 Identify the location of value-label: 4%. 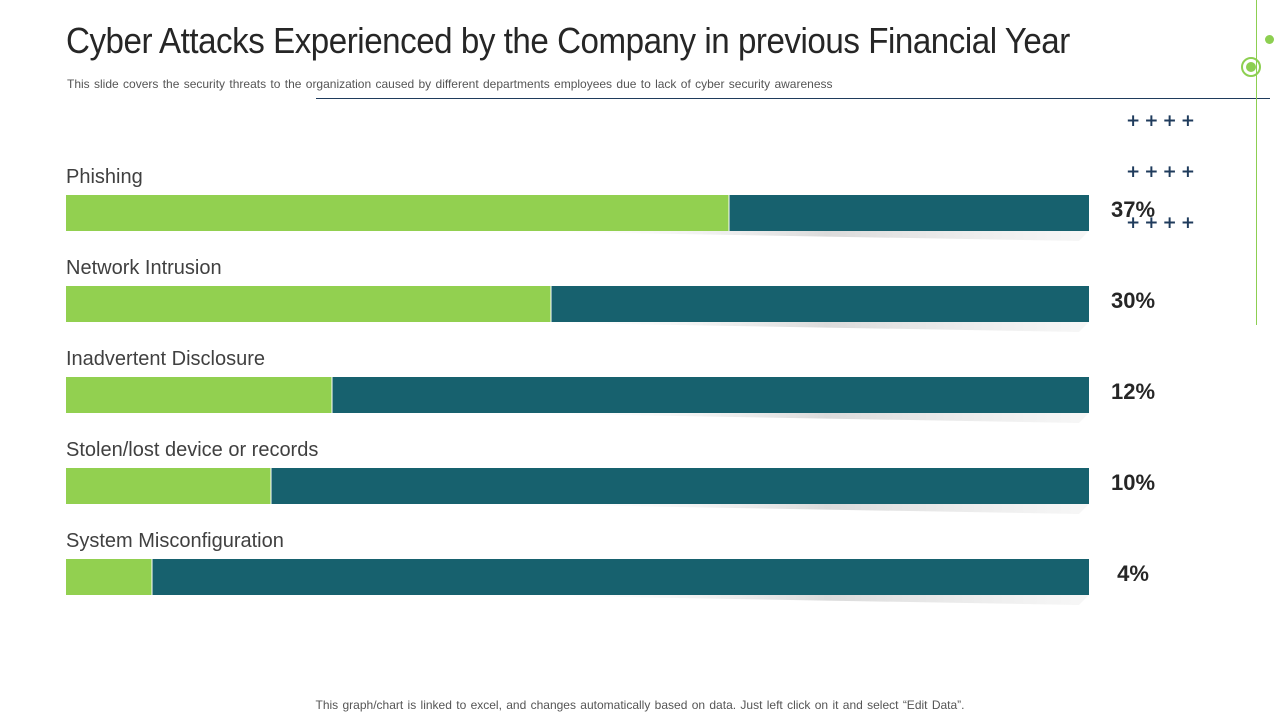
(1133, 573).